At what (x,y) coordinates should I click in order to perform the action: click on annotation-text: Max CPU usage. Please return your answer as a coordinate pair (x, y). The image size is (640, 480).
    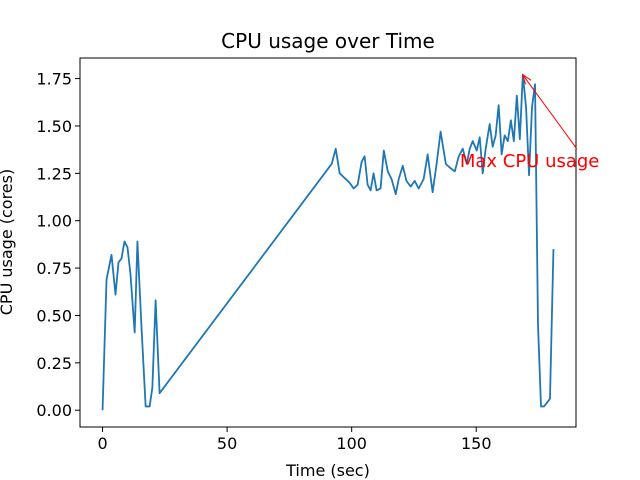
    Looking at the image, I should click on (530, 161).